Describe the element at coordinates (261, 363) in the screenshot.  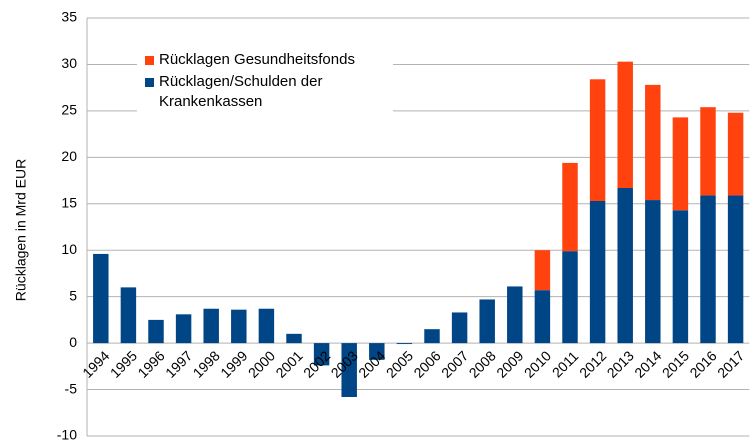
I see `x-tick-label: 2000` at that location.